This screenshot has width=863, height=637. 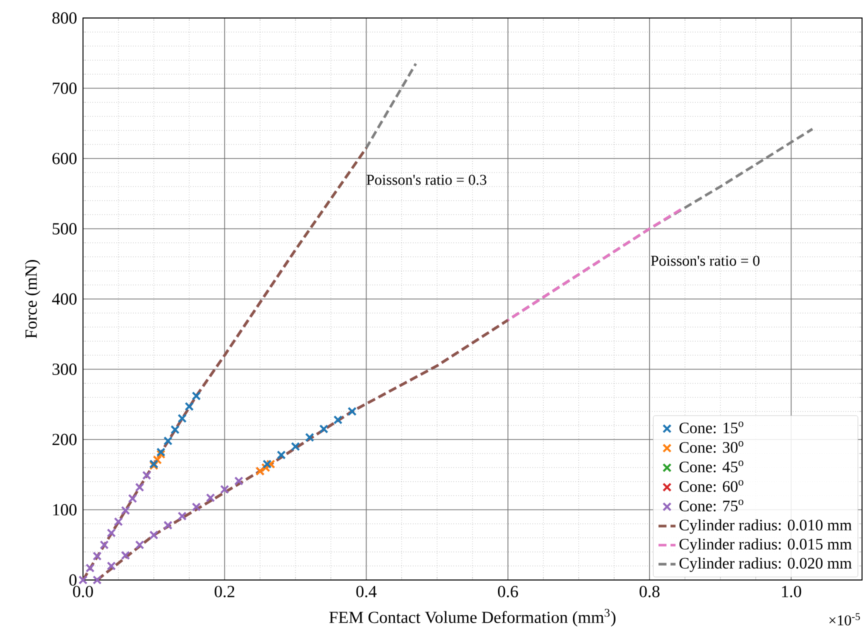 What do you see at coordinates (64, 299) in the screenshot?
I see `y-tick-label: 400` at bounding box center [64, 299].